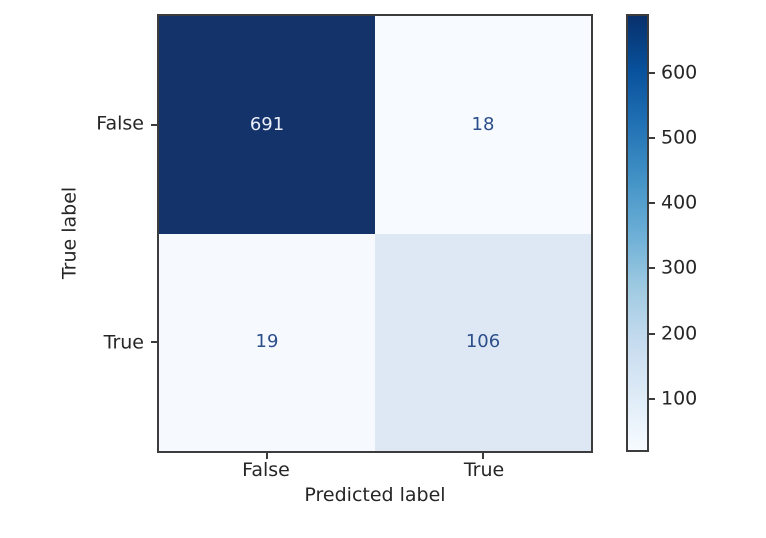  What do you see at coordinates (69, 233) in the screenshot?
I see `y-axis-label: True label` at bounding box center [69, 233].